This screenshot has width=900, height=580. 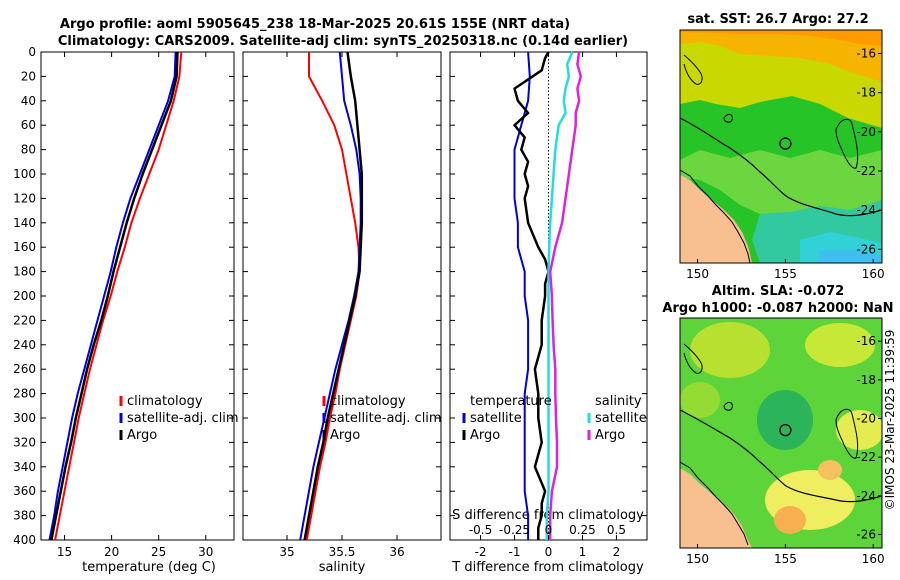 What do you see at coordinates (28, 150) in the screenshot?
I see `y-tick-label: 80` at bounding box center [28, 150].